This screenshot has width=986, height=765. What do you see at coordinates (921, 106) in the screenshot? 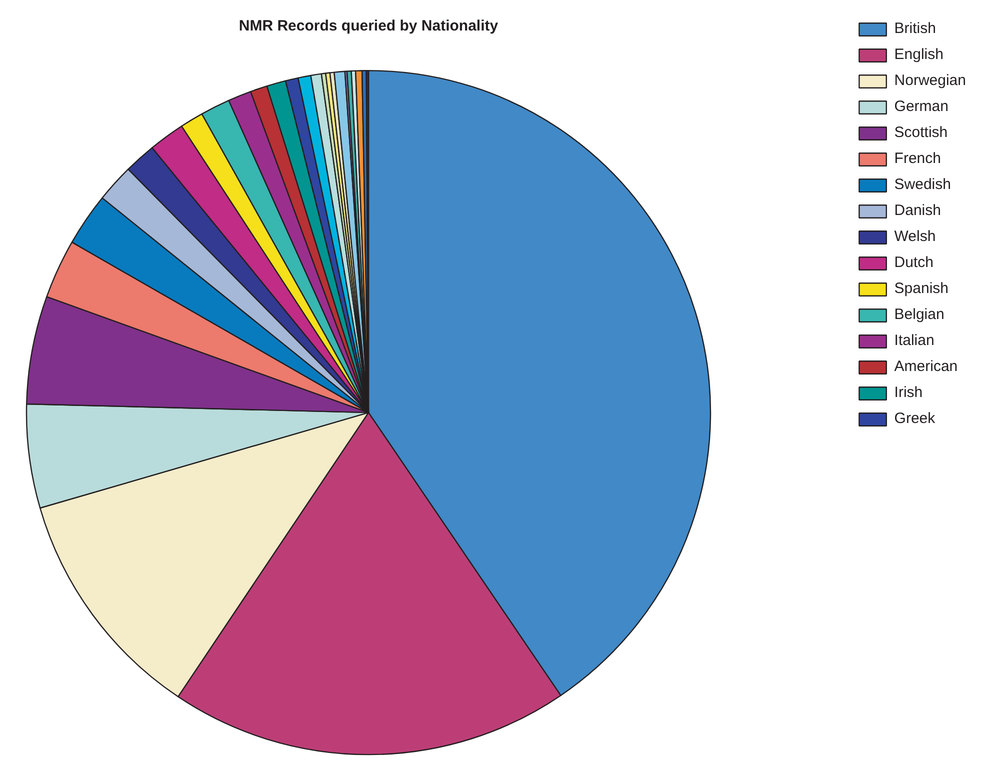
I see `legend-label: German` at bounding box center [921, 106].